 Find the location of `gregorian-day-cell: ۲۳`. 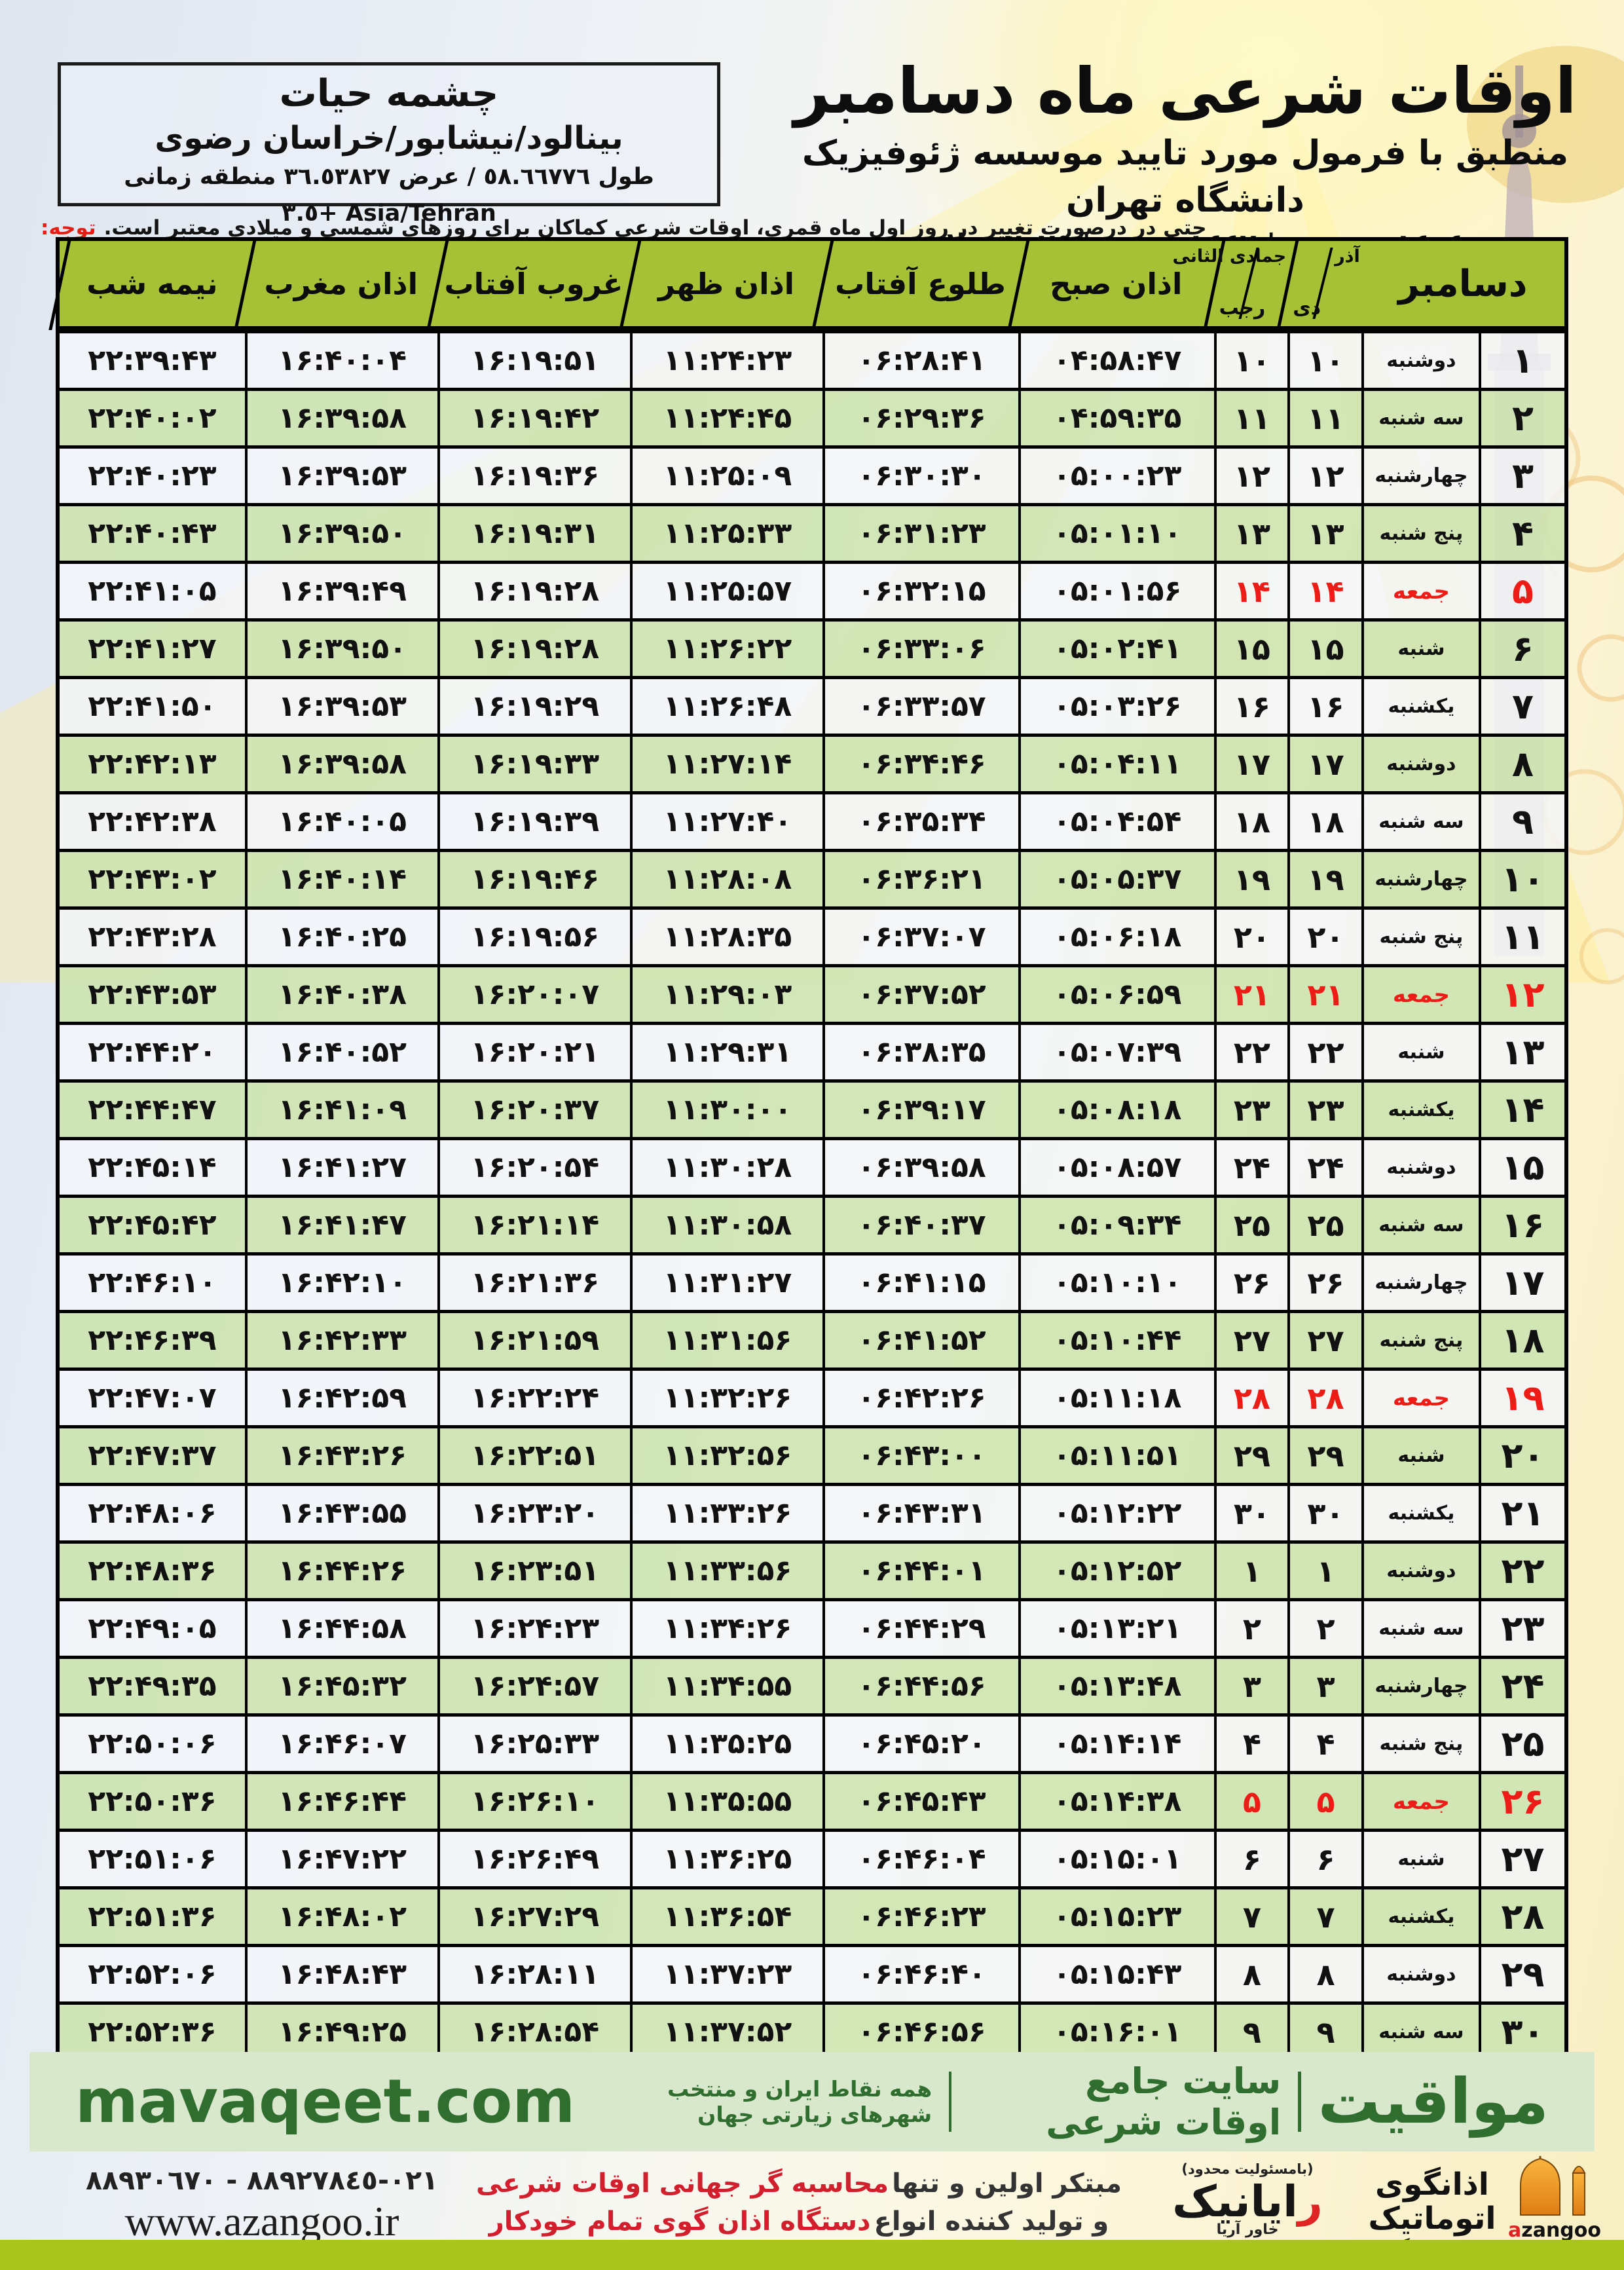

gregorian-day-cell: ۲۳ is located at coordinates (1521, 1628).